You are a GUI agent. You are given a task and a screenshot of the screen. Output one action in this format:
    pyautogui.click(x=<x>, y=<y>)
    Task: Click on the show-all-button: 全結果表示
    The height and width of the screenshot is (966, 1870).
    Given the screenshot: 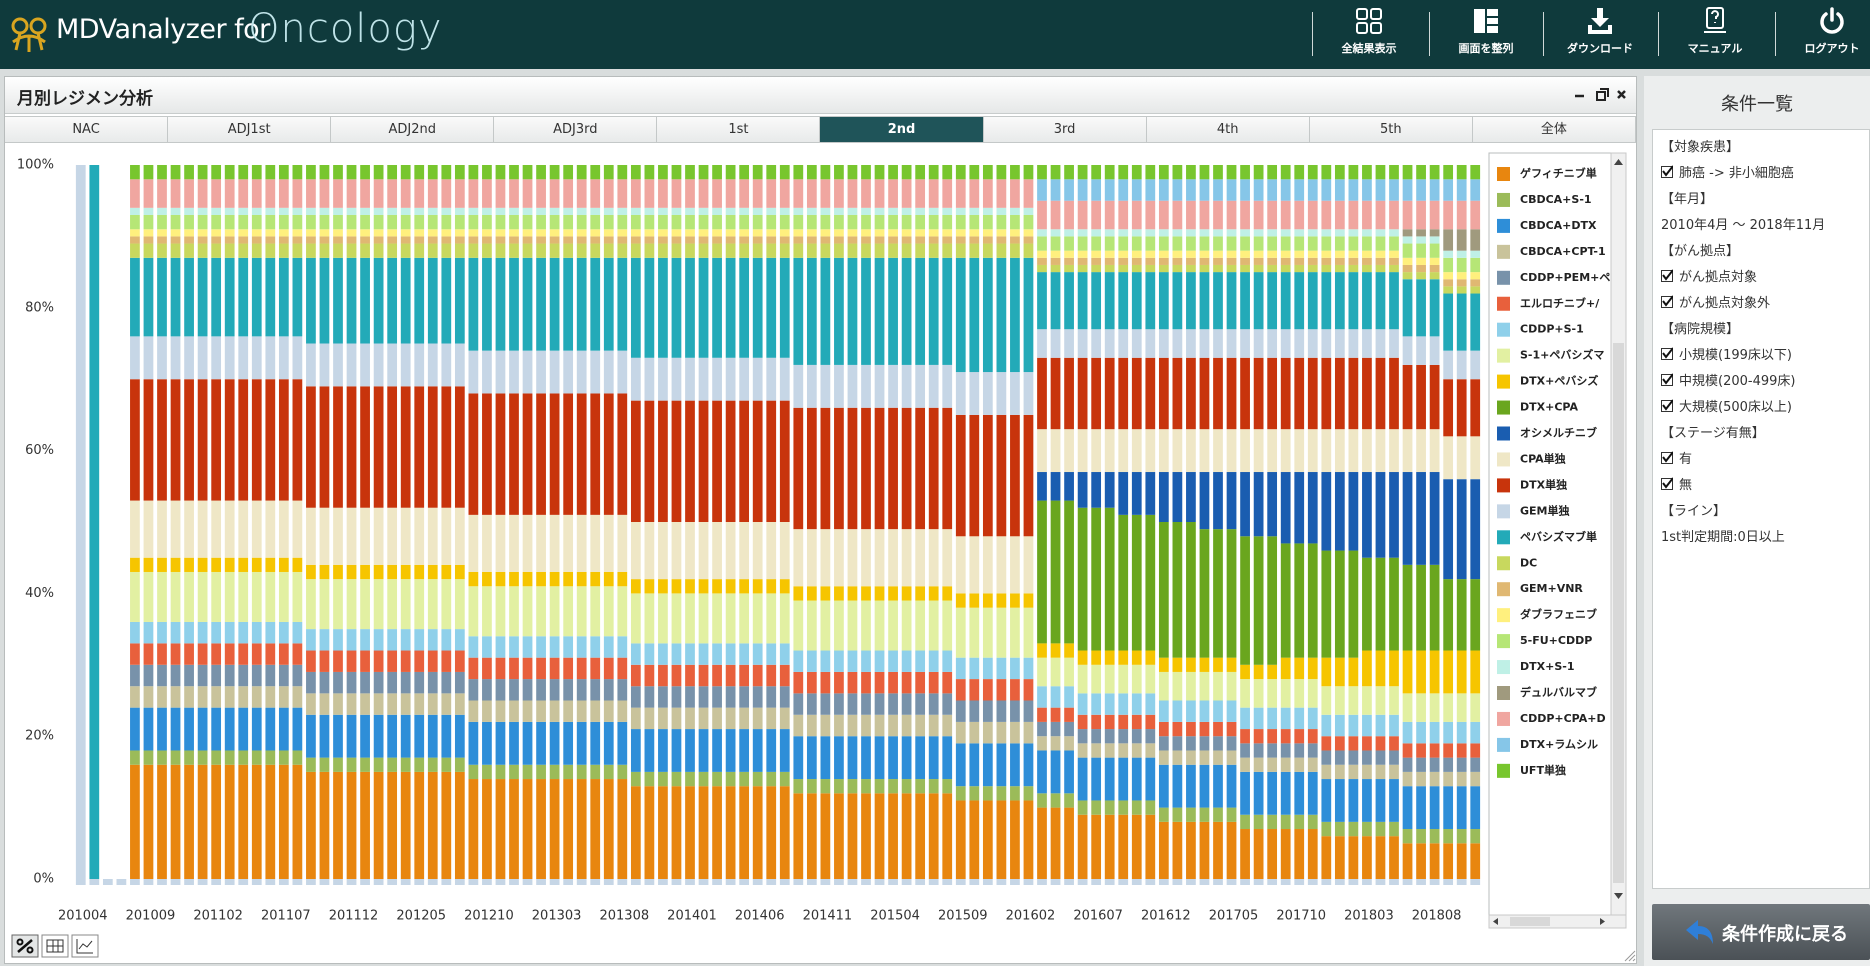 What is the action you would take?
    pyautogui.click(x=1369, y=36)
    